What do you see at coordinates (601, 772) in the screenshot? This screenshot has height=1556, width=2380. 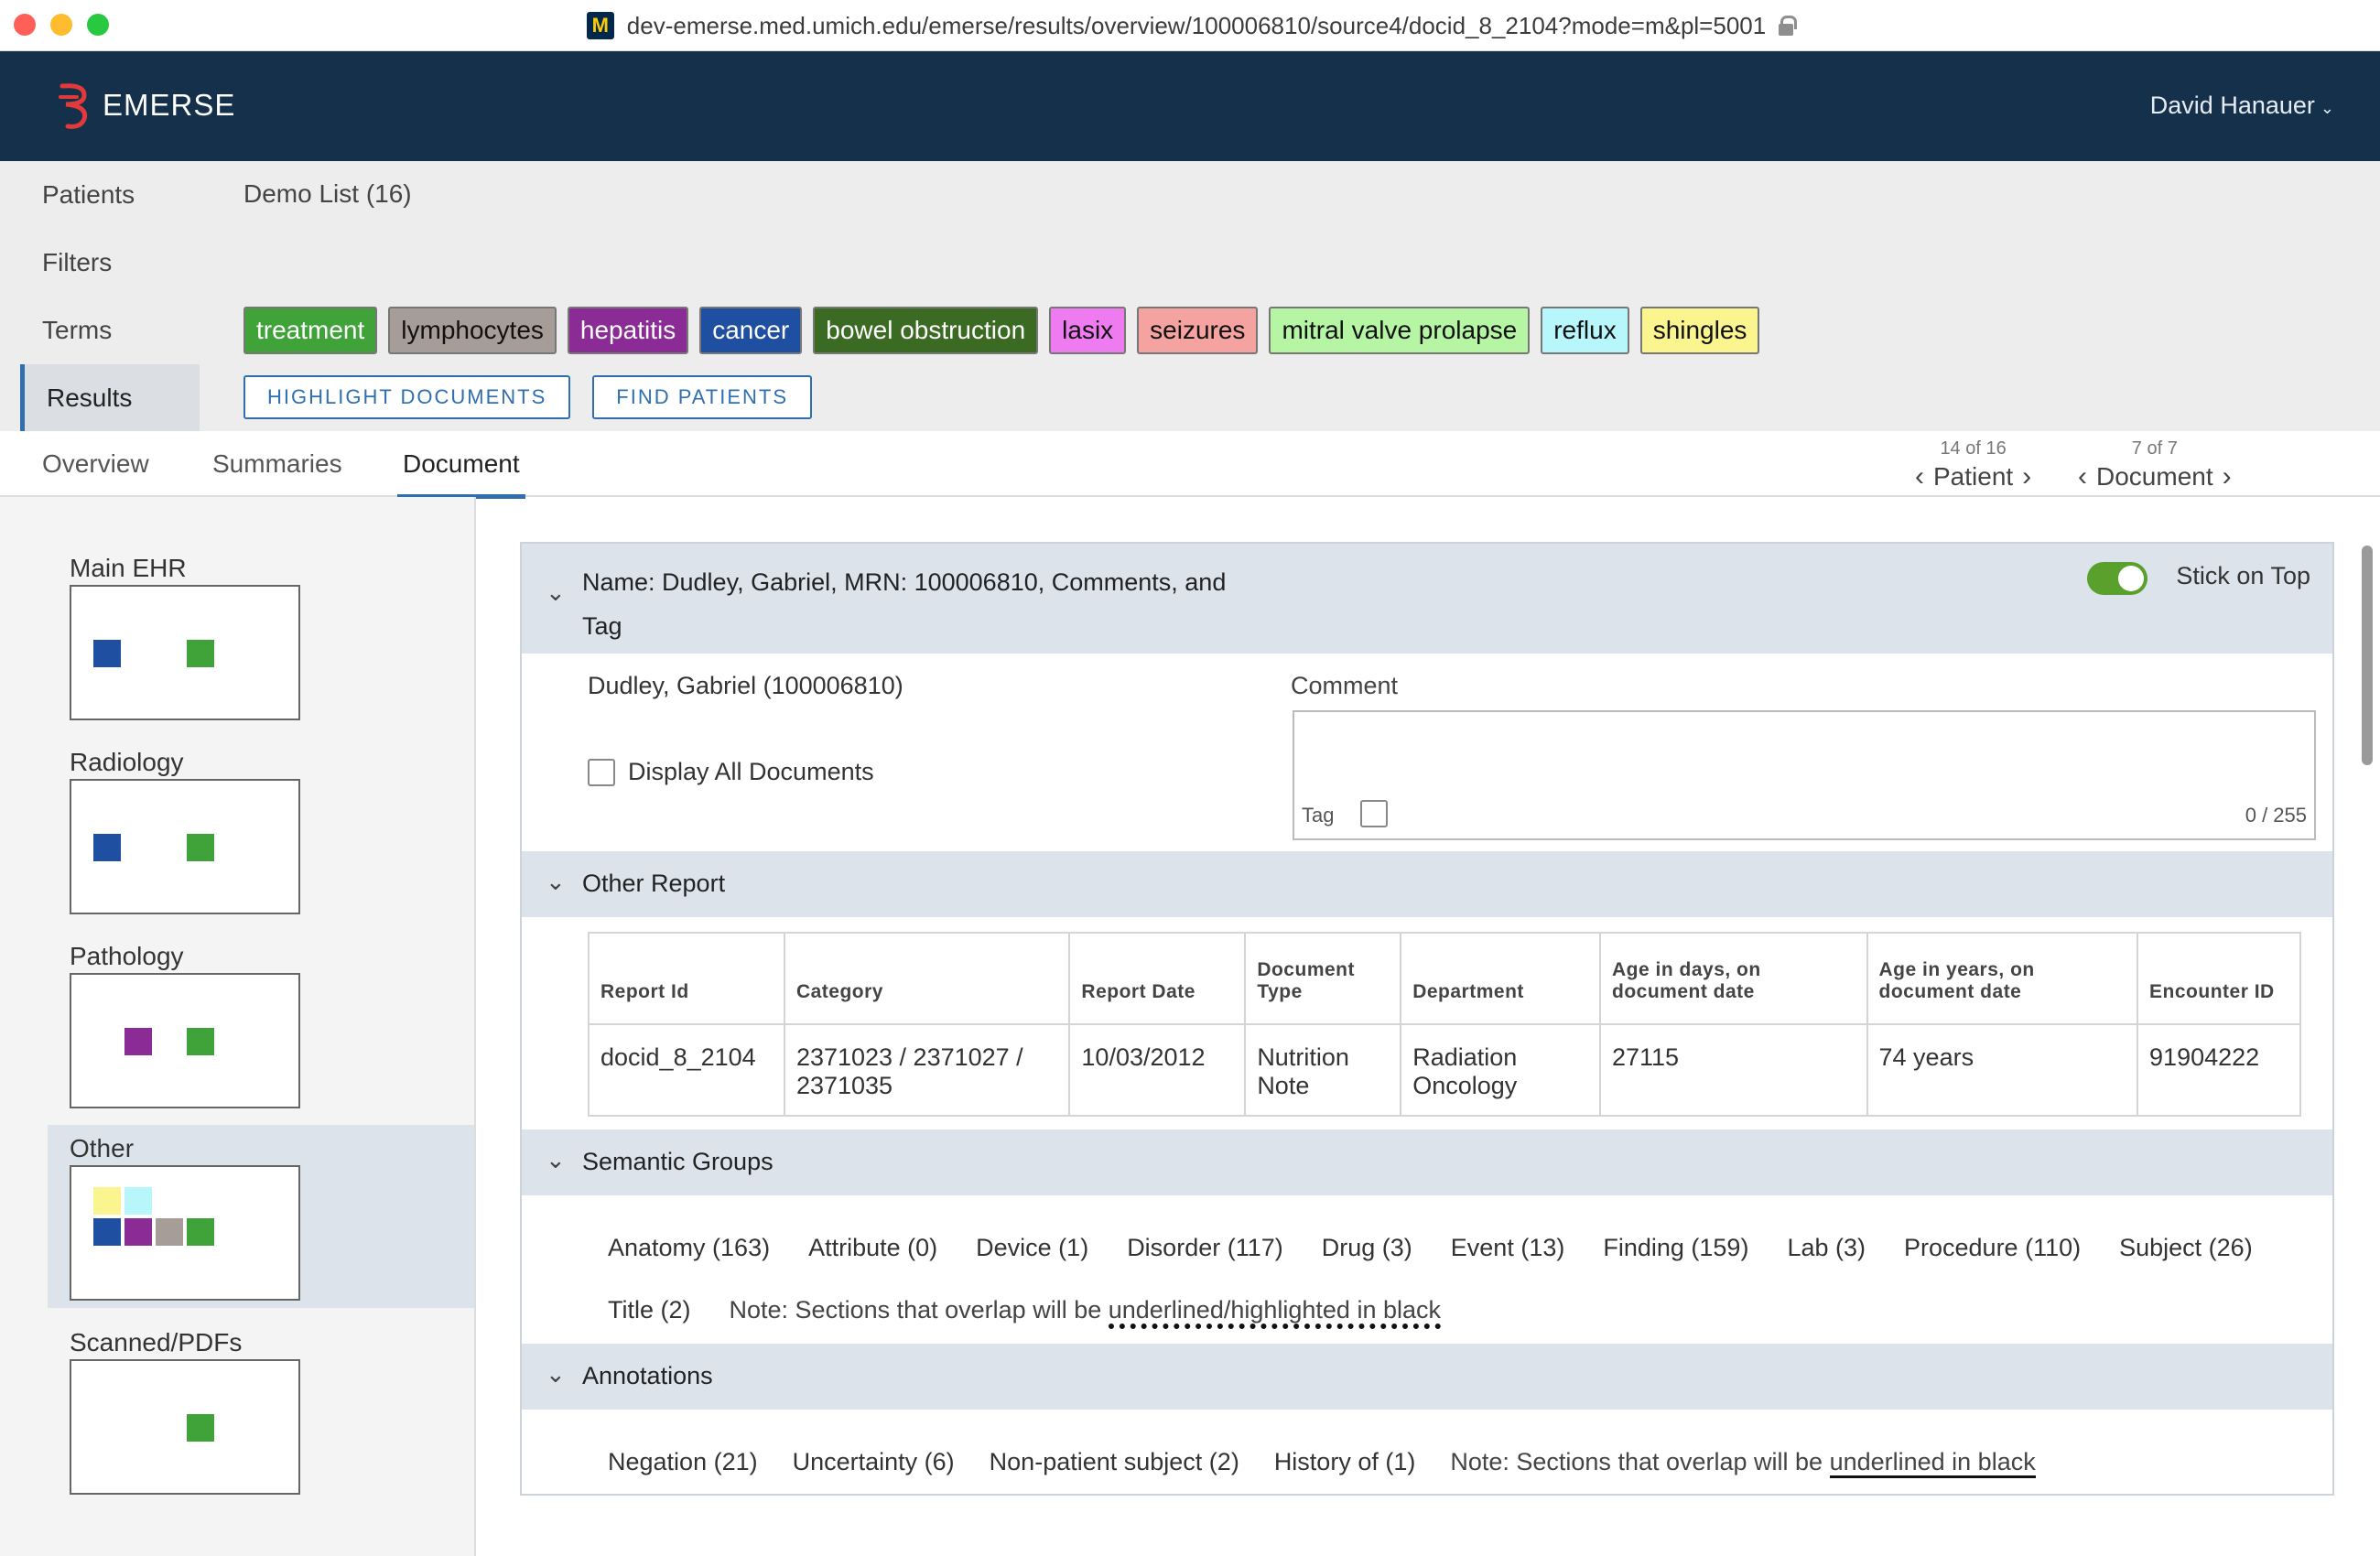 I see `display-all-documents-checkbox` at bounding box center [601, 772].